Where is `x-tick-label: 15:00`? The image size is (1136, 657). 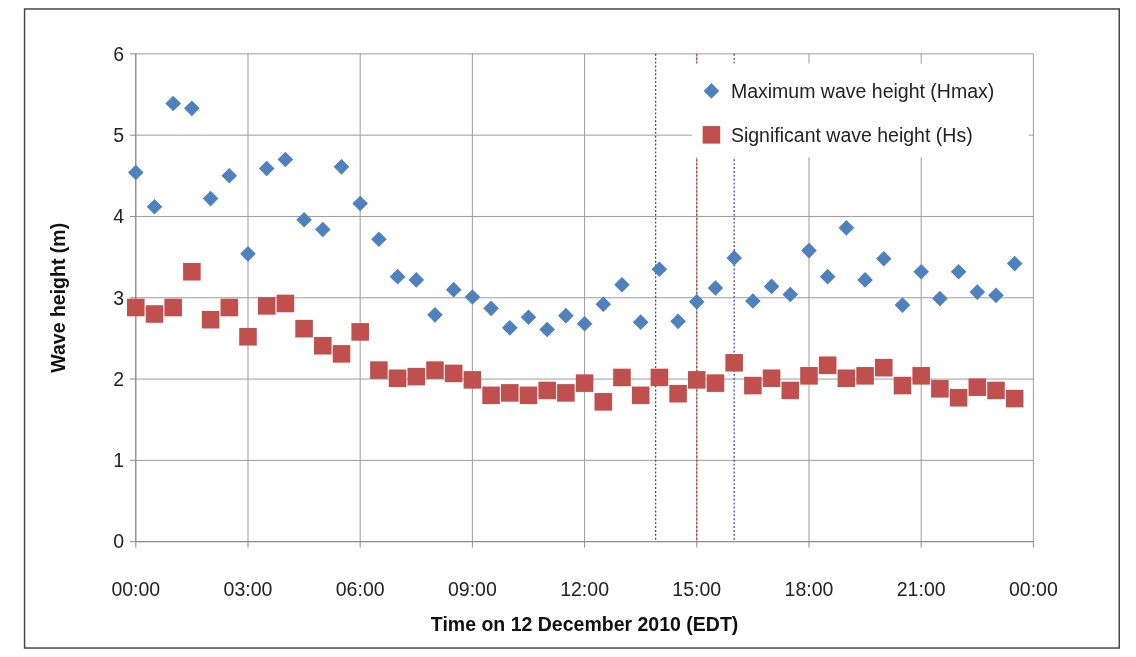
x-tick-label: 15:00 is located at coordinates (697, 589).